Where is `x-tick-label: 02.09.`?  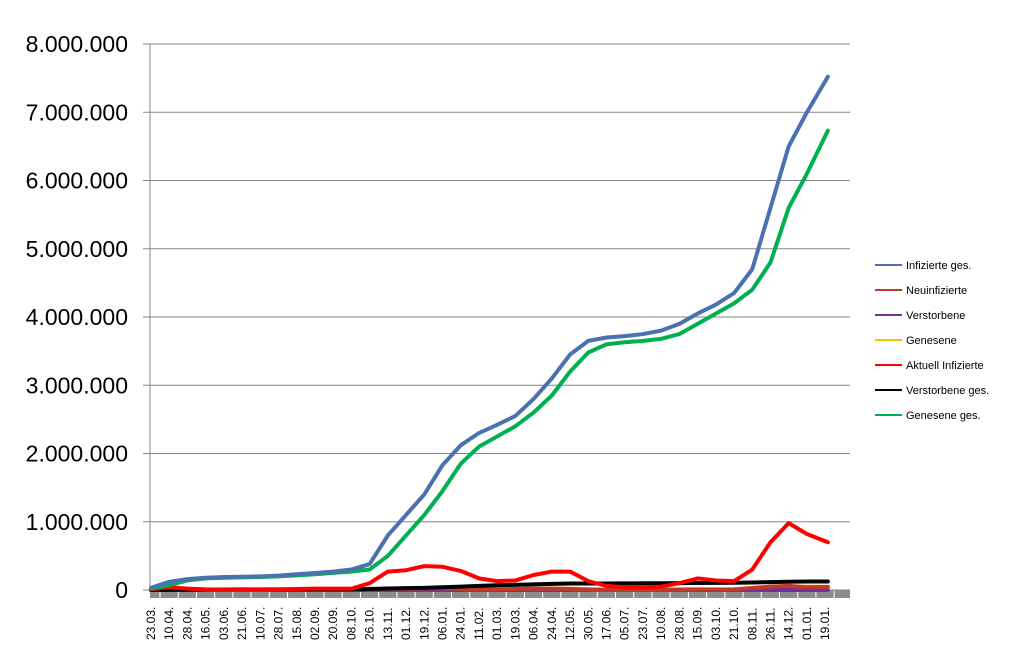
x-tick-label: 02.09. is located at coordinates (315, 623).